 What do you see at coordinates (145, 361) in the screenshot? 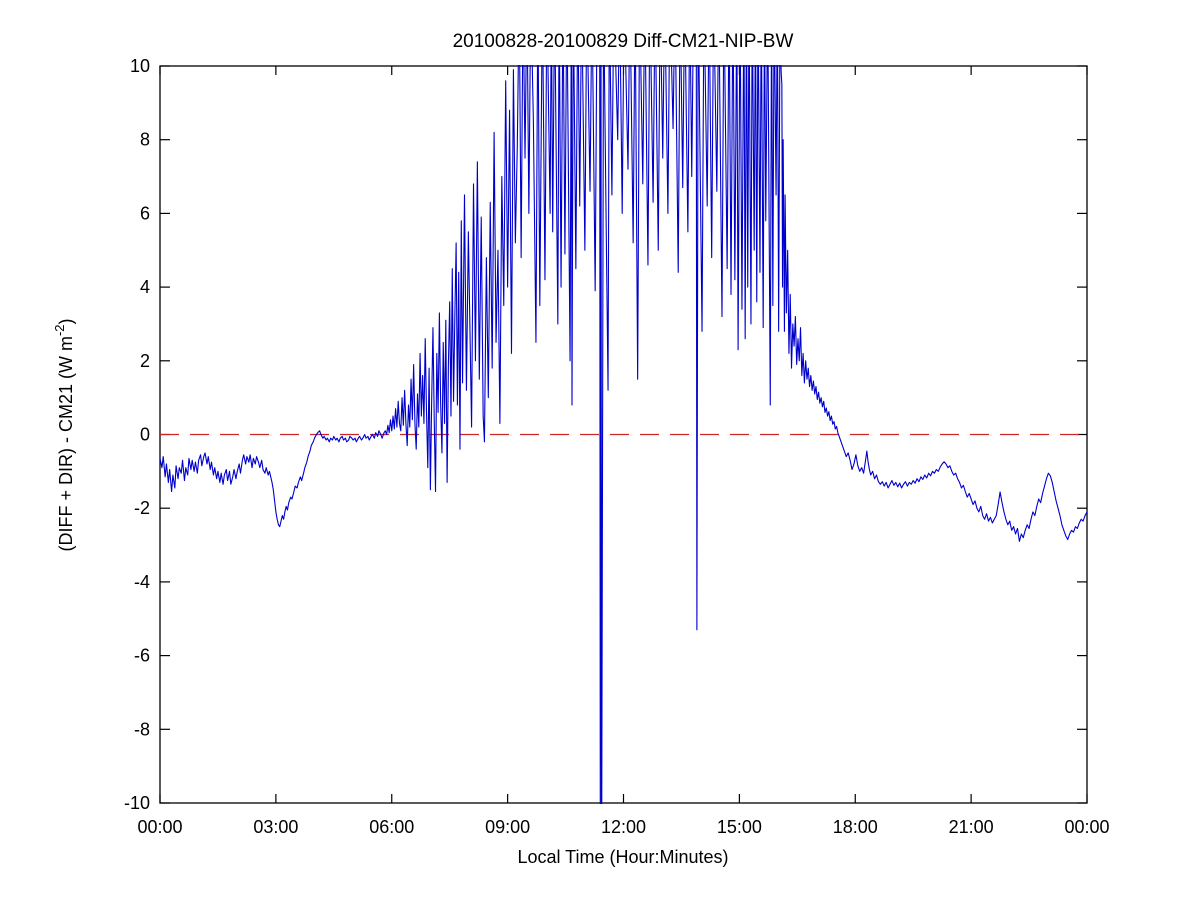
I see `y-tick-label: 2` at bounding box center [145, 361].